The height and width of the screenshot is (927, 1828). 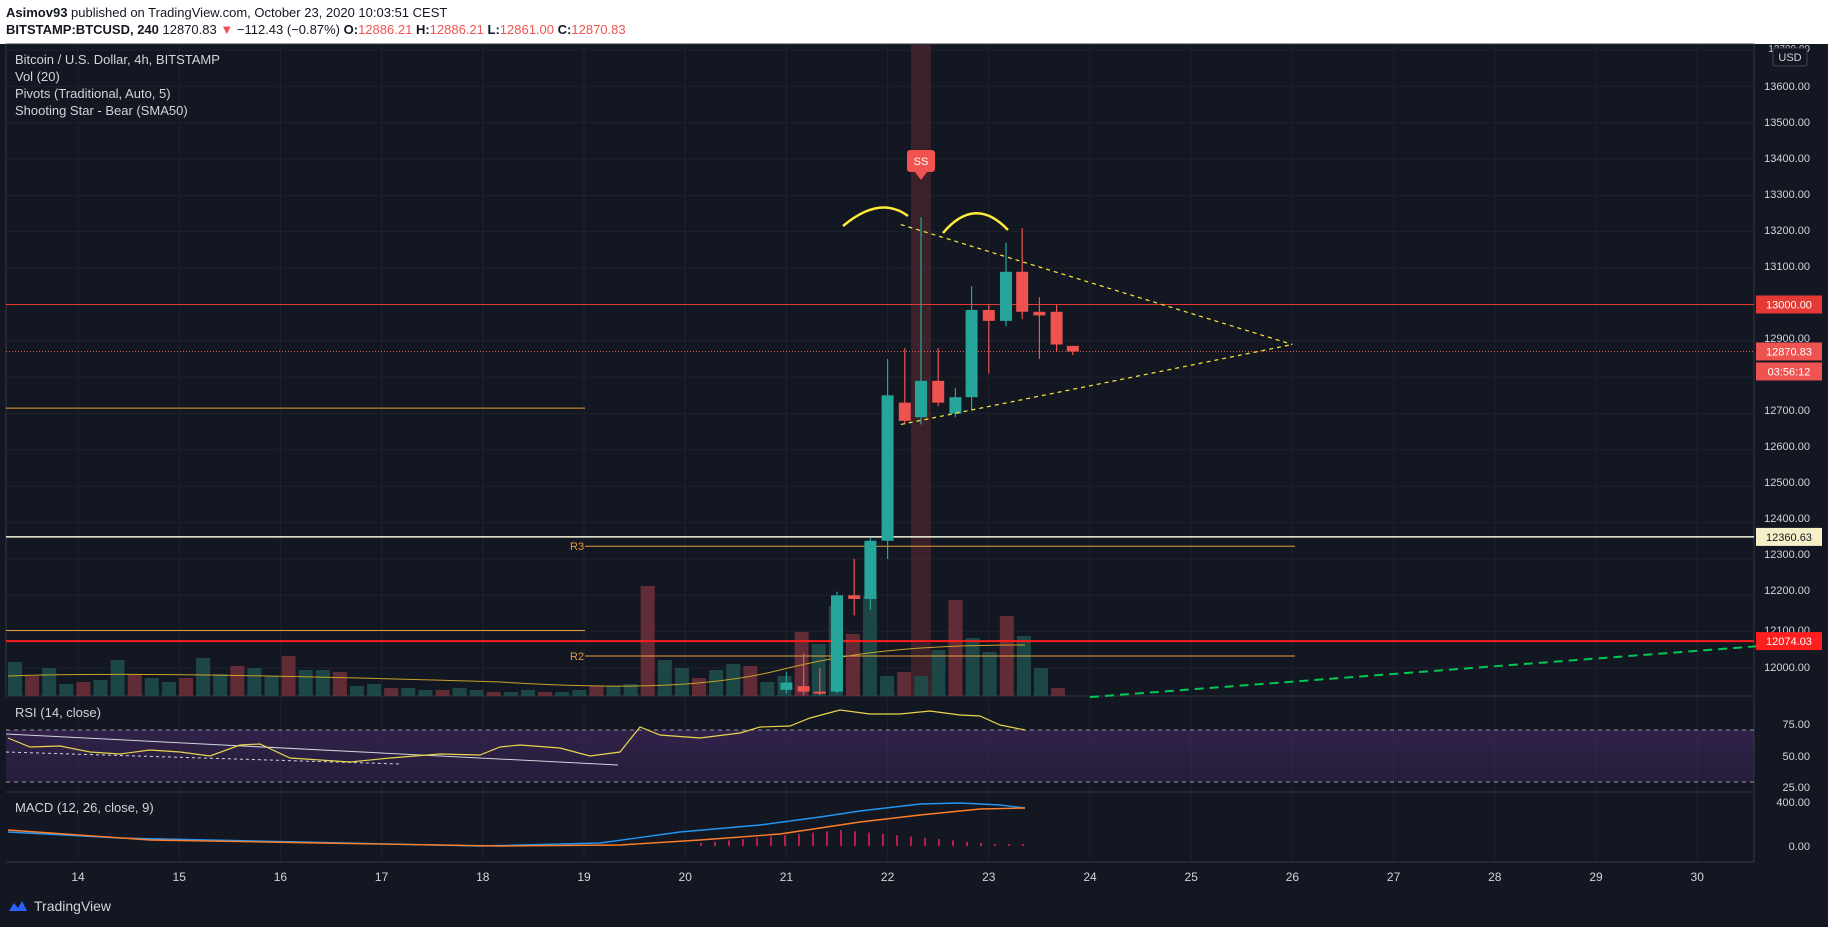 I want to click on open-label: O:, so click(x=351, y=29).